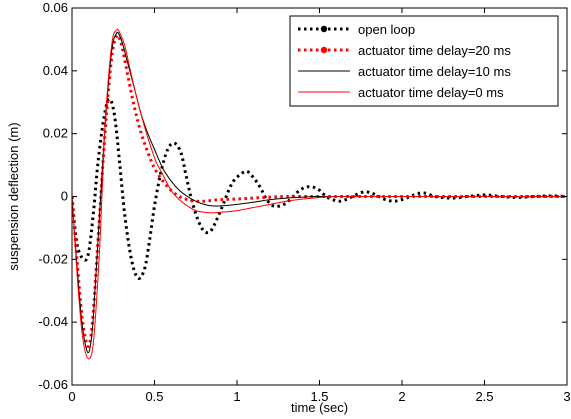  I want to click on x-tick-label: 1.5, so click(319, 396).